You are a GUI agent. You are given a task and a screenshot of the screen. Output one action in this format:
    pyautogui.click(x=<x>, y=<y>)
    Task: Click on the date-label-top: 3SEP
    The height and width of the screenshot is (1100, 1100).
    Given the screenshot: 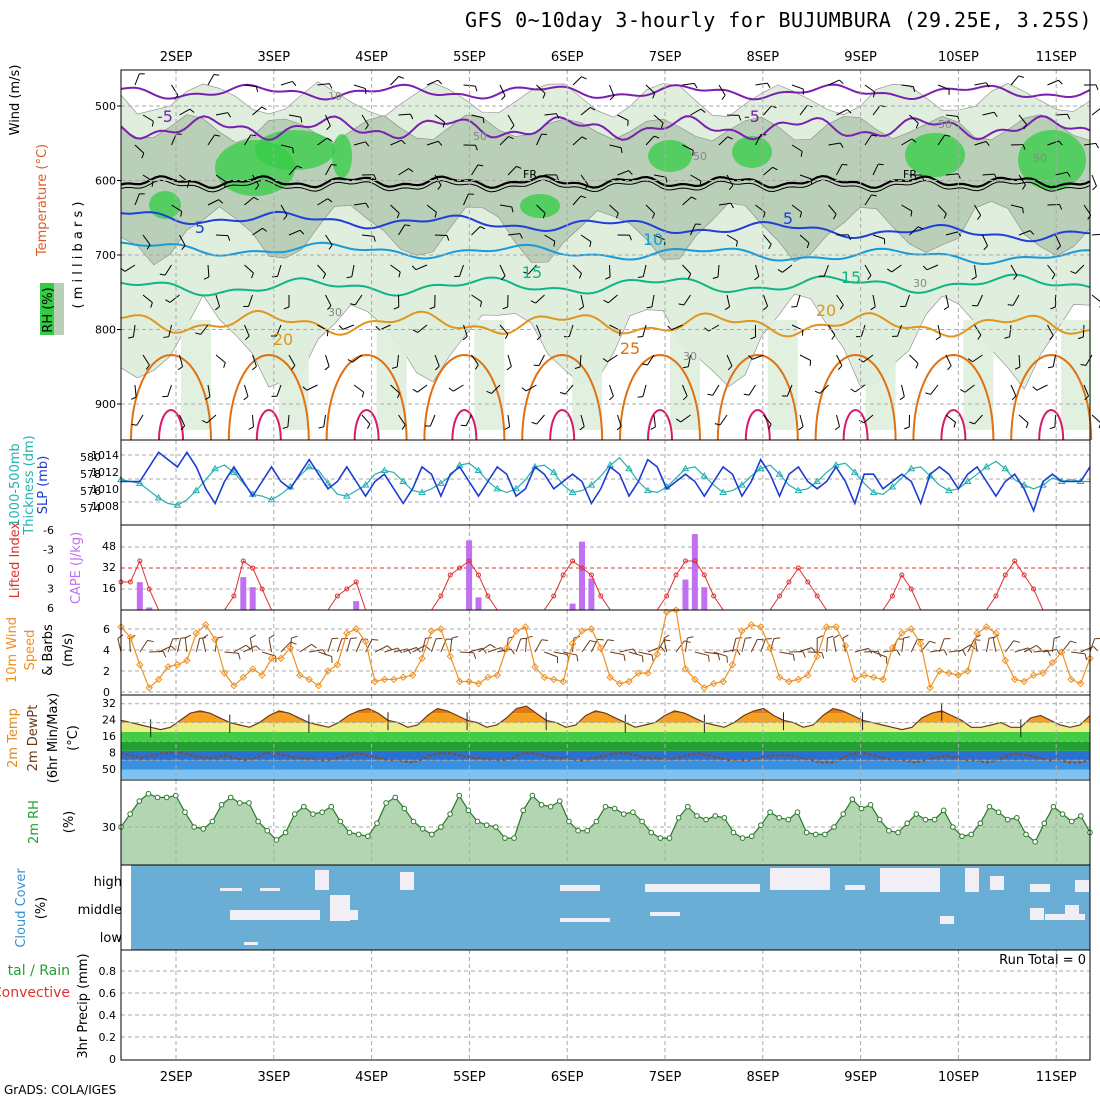 What is the action you would take?
    pyautogui.click(x=274, y=57)
    